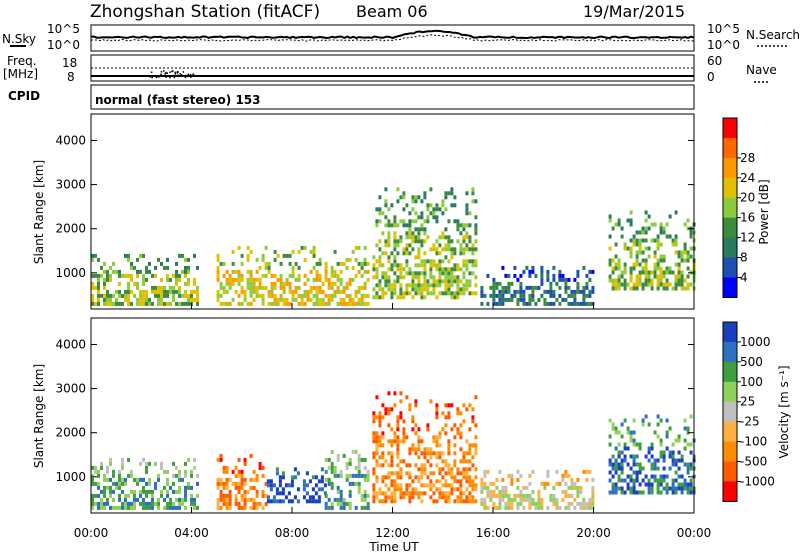 The image size is (800, 554). What do you see at coordinates (761, 70) in the screenshot?
I see `nave-label: Nave` at bounding box center [761, 70].